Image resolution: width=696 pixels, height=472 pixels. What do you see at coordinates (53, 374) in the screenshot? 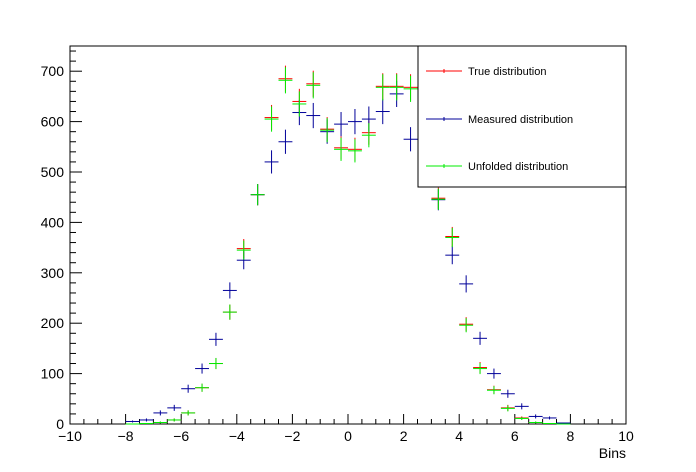
I see `y-tick-label: 100` at bounding box center [53, 374].